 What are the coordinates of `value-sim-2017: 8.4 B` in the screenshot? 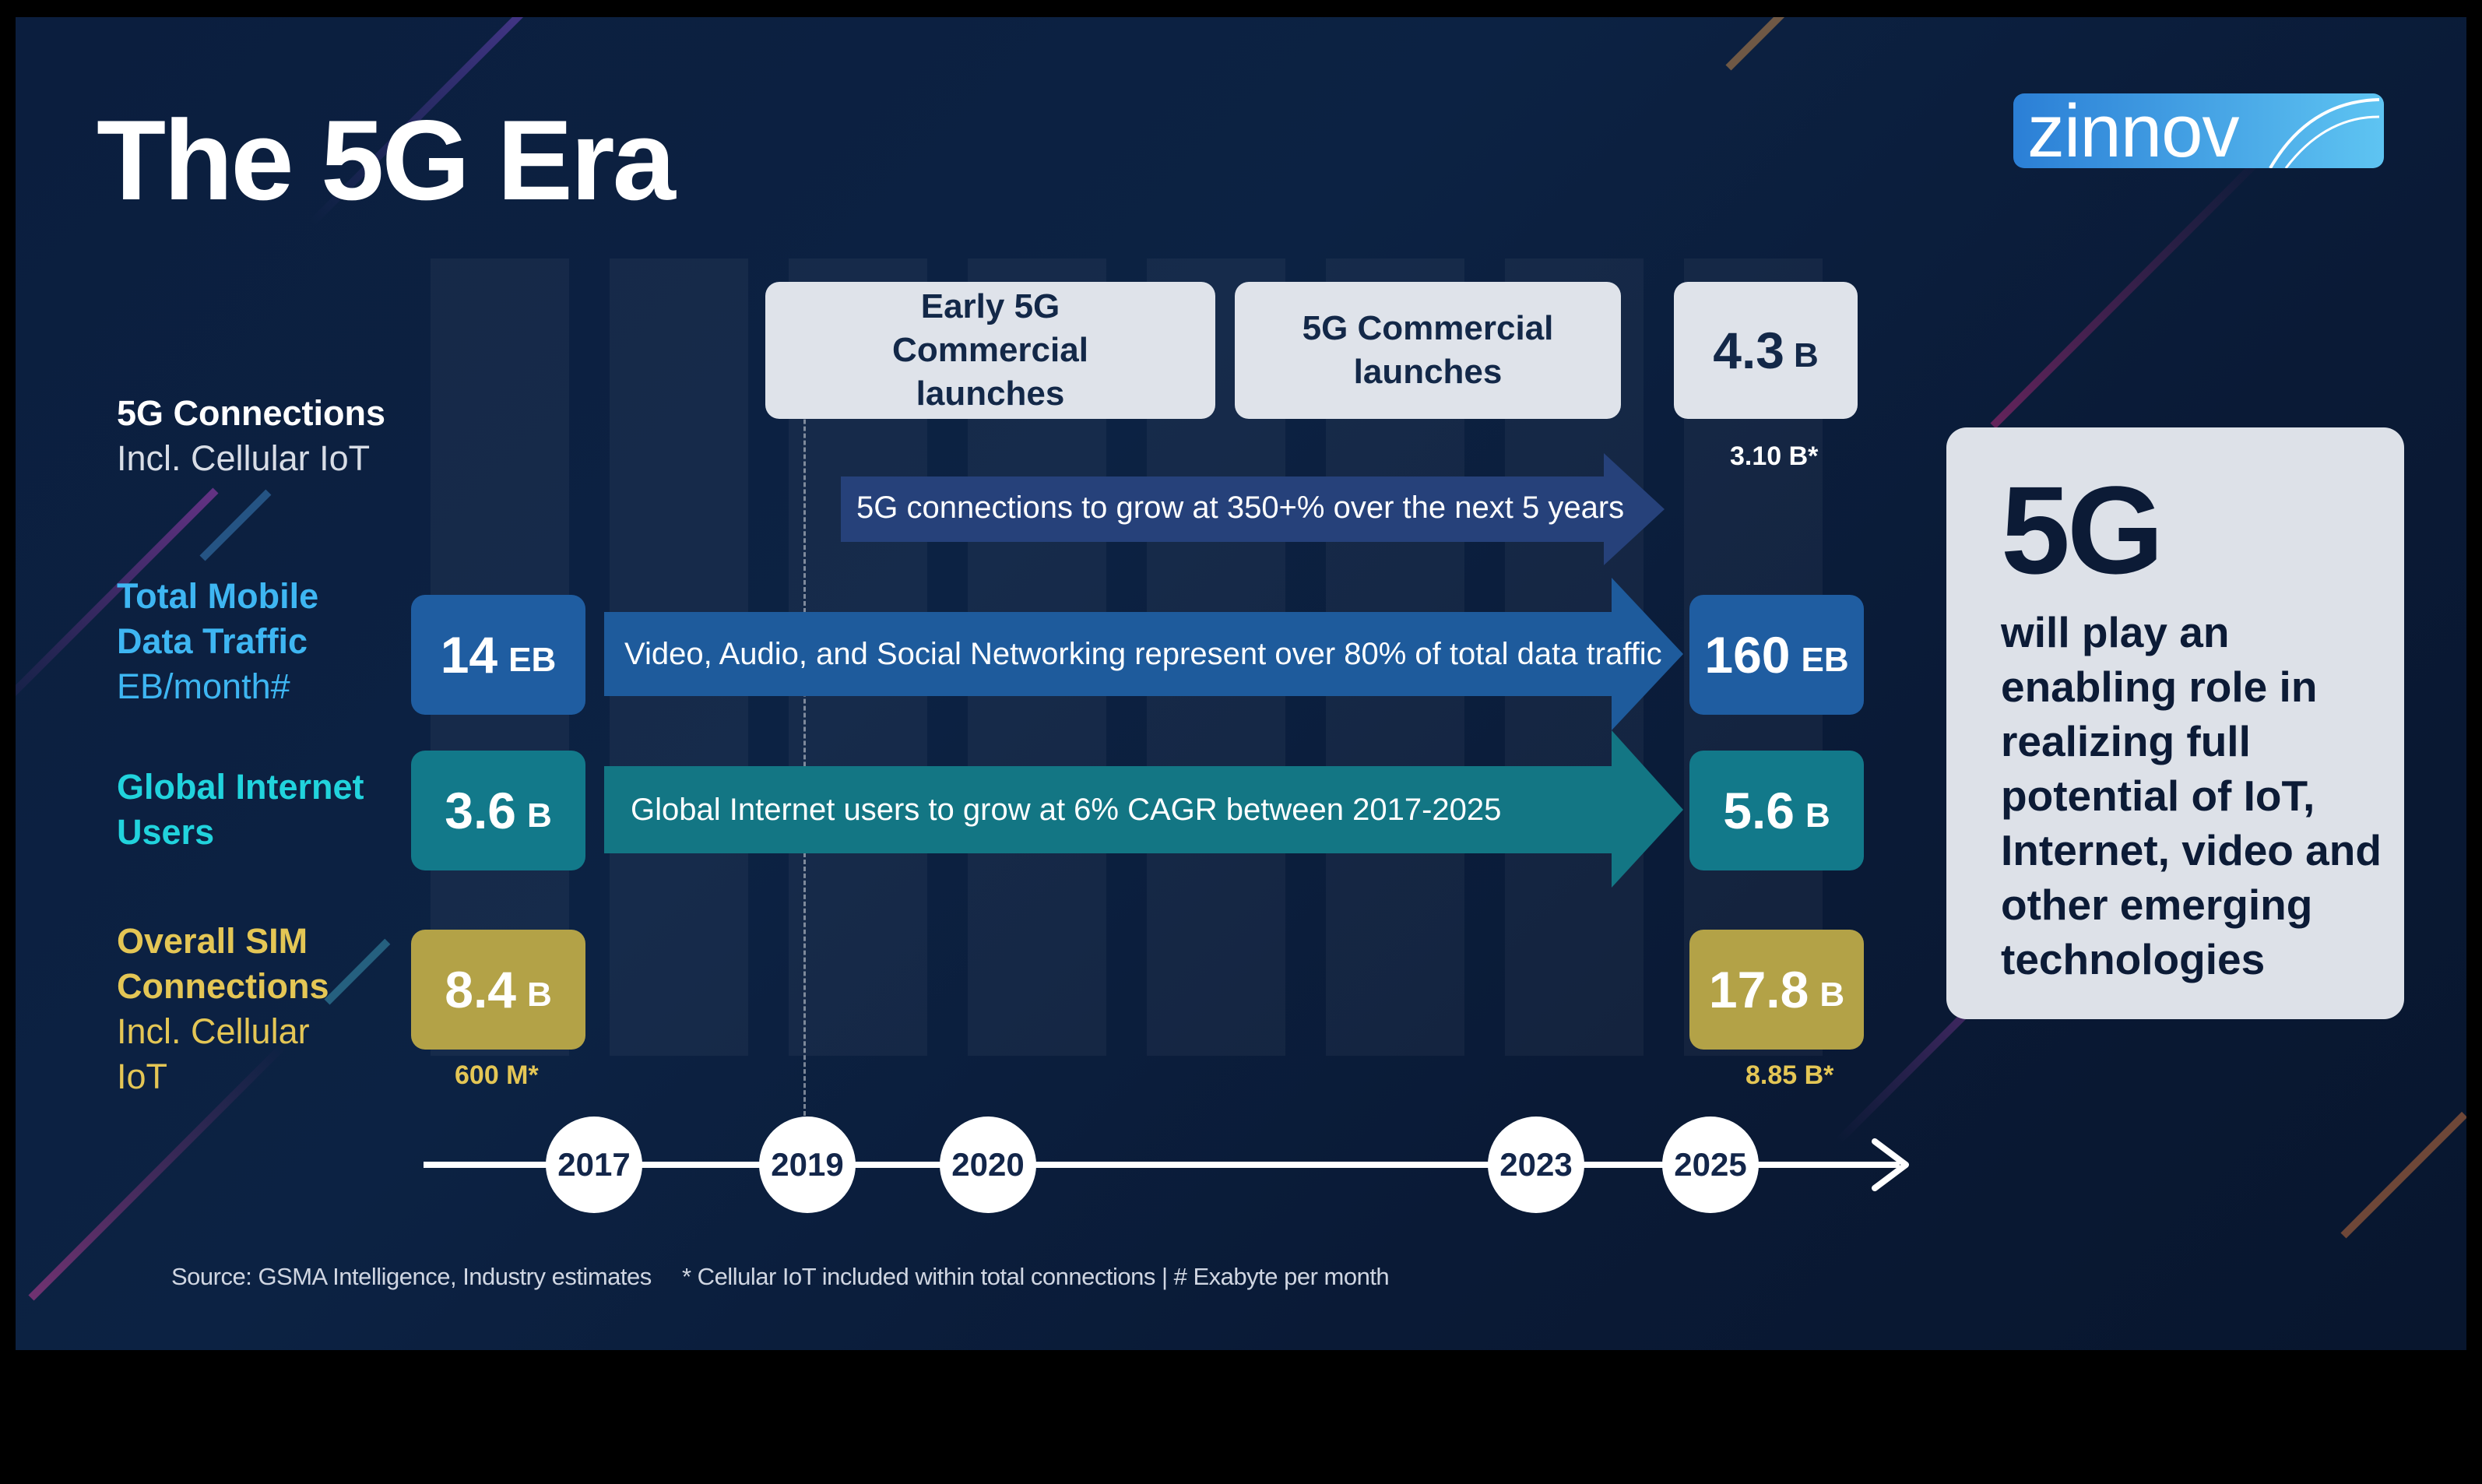 It's located at (498, 990).